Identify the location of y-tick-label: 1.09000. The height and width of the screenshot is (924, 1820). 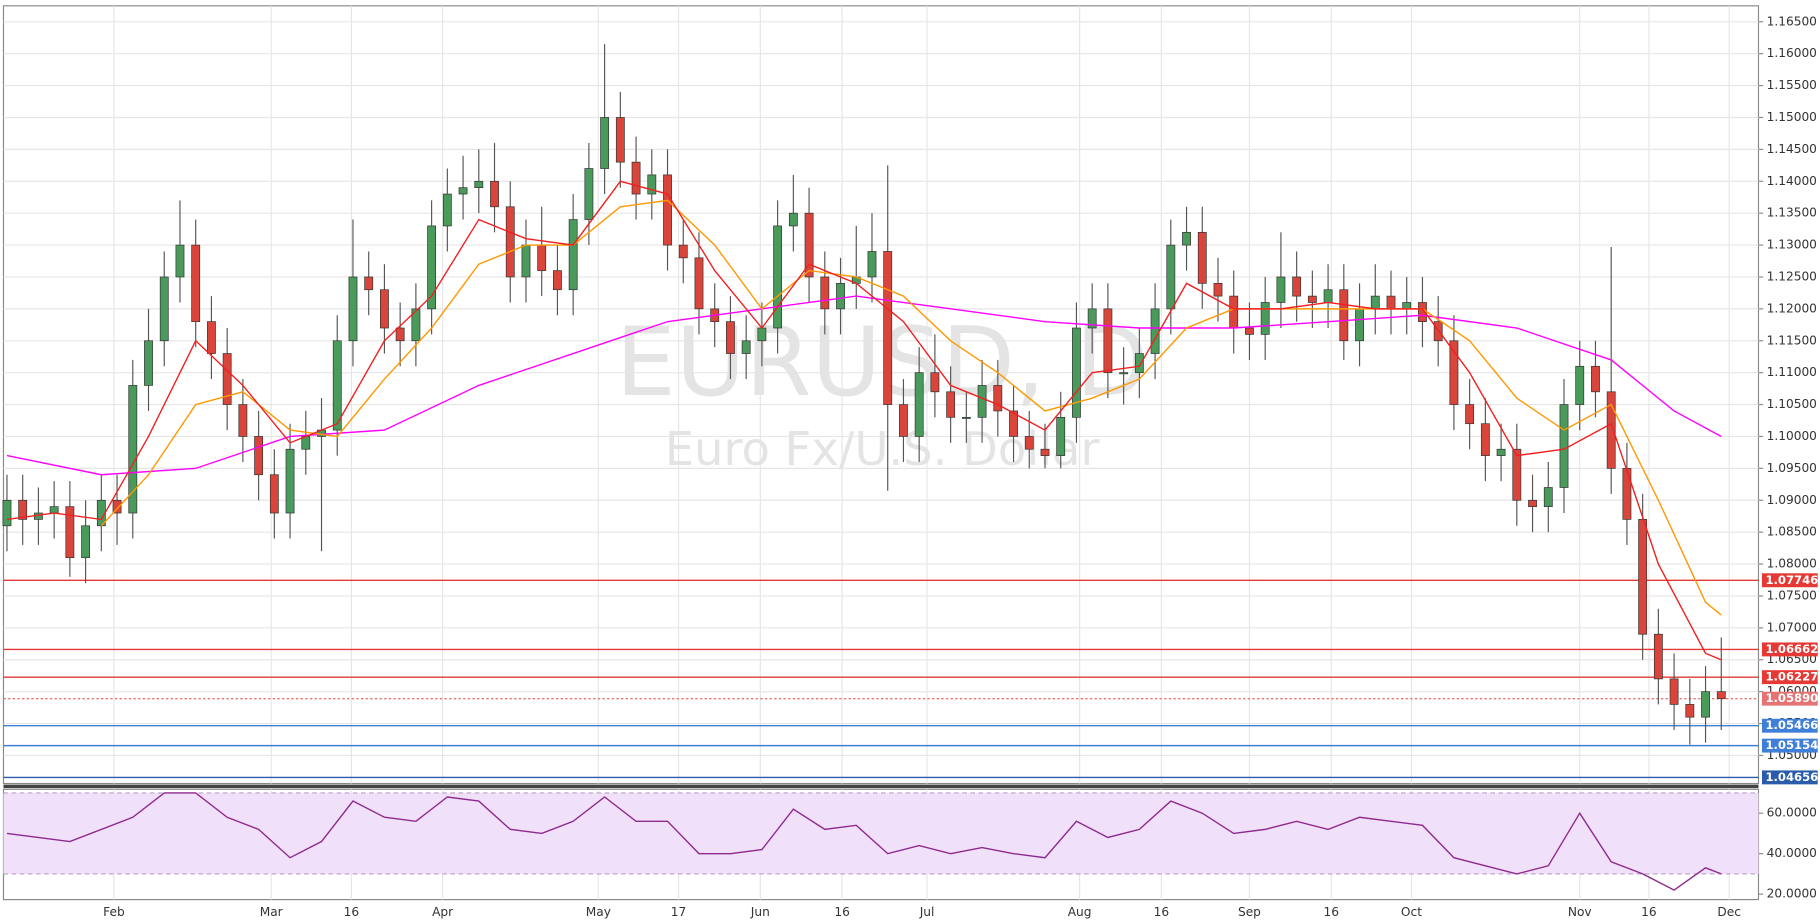
(1792, 500).